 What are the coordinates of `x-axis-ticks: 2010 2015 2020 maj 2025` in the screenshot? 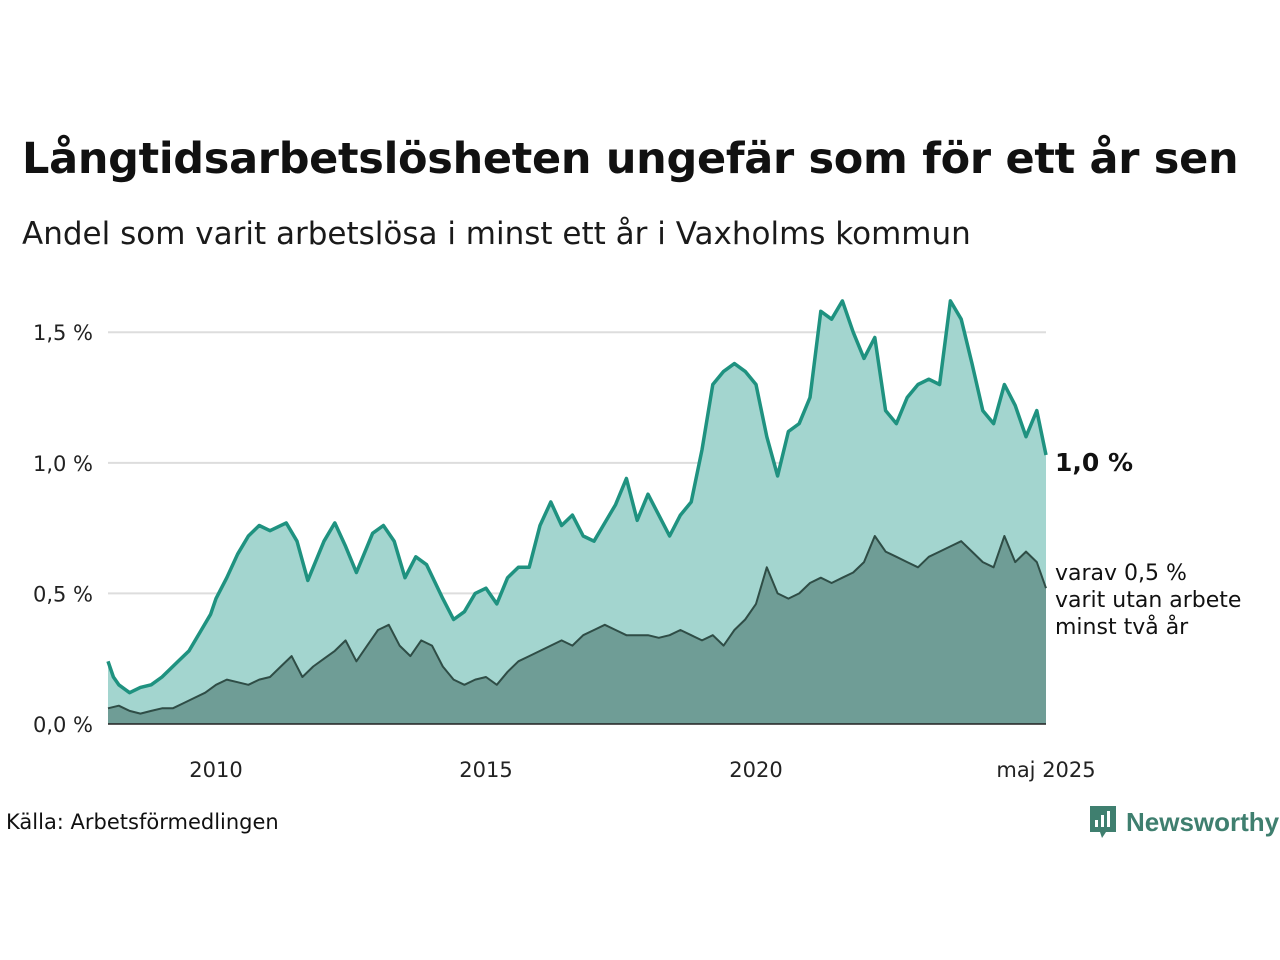 It's located at (642, 770).